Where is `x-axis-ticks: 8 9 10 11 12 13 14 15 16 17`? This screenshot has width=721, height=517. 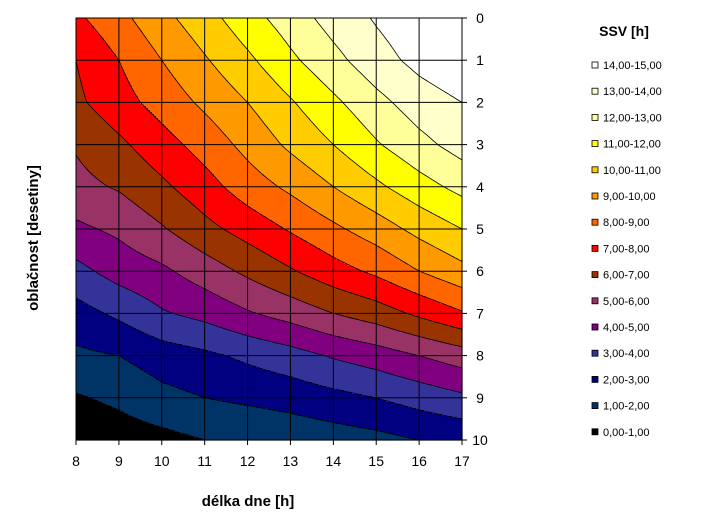 x-axis-ticks: 8 9 10 11 12 13 14 15 16 17 is located at coordinates (271, 454).